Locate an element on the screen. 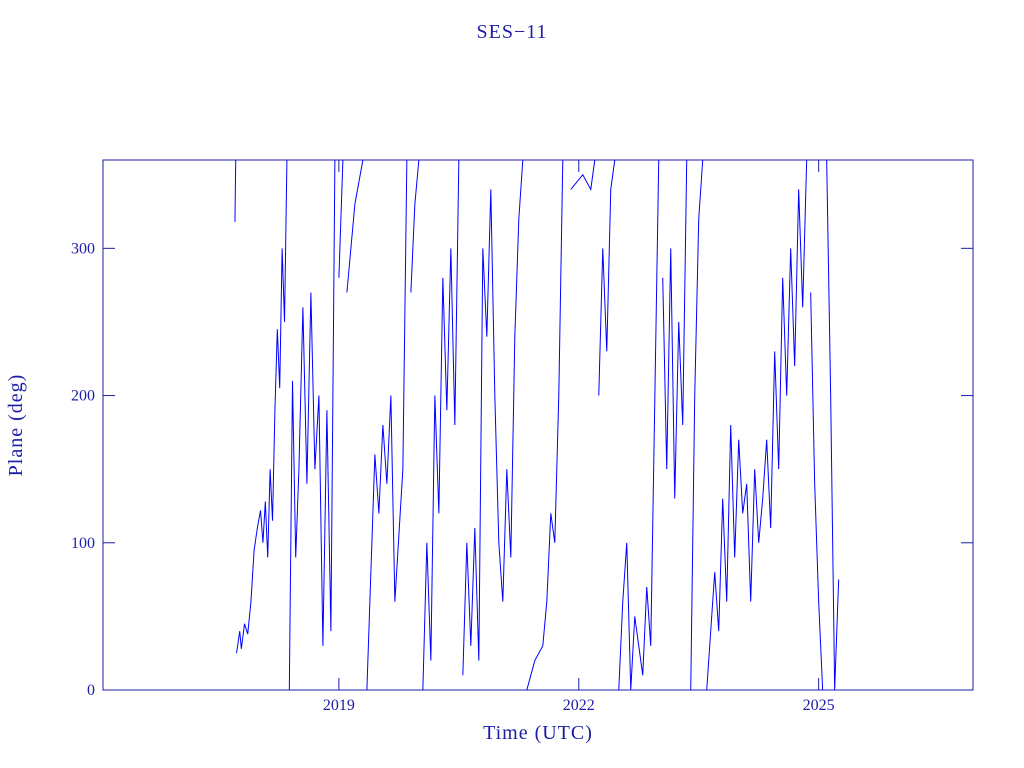 The width and height of the screenshot is (1024, 768). x-axis-label: Time (UTC) is located at coordinates (538, 733).